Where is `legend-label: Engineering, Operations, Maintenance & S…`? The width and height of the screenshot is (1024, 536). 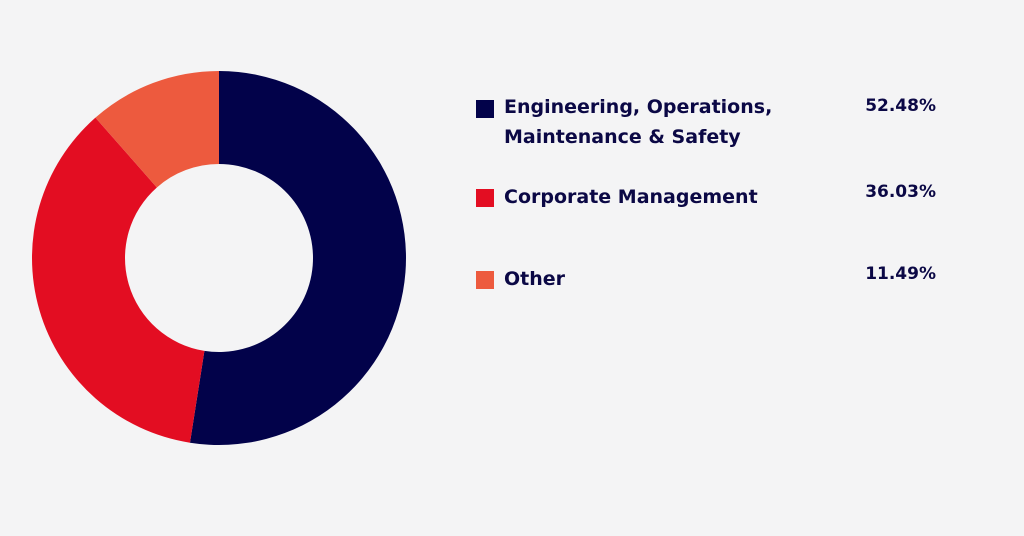
legend-label: Engineering, Operations, Maintenance & S… is located at coordinates (638, 122).